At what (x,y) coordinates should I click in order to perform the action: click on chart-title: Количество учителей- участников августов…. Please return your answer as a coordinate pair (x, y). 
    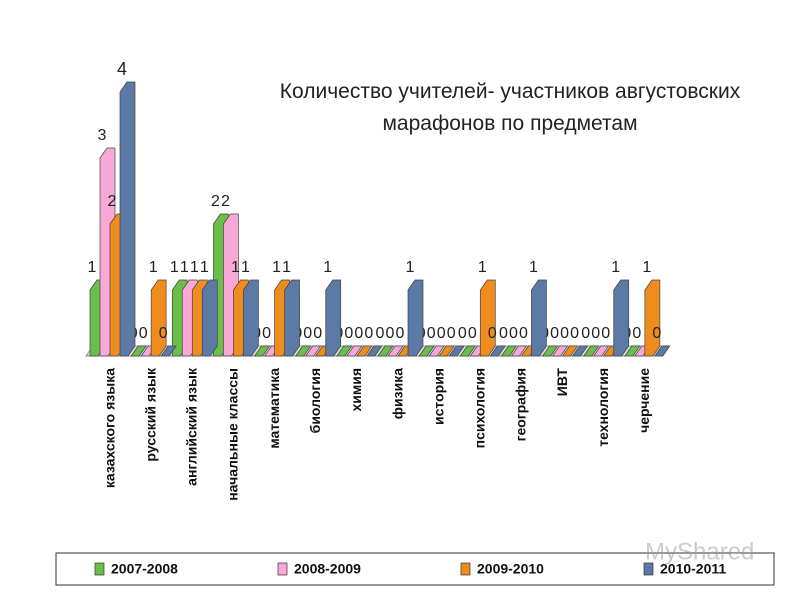
    Looking at the image, I should click on (510, 107).